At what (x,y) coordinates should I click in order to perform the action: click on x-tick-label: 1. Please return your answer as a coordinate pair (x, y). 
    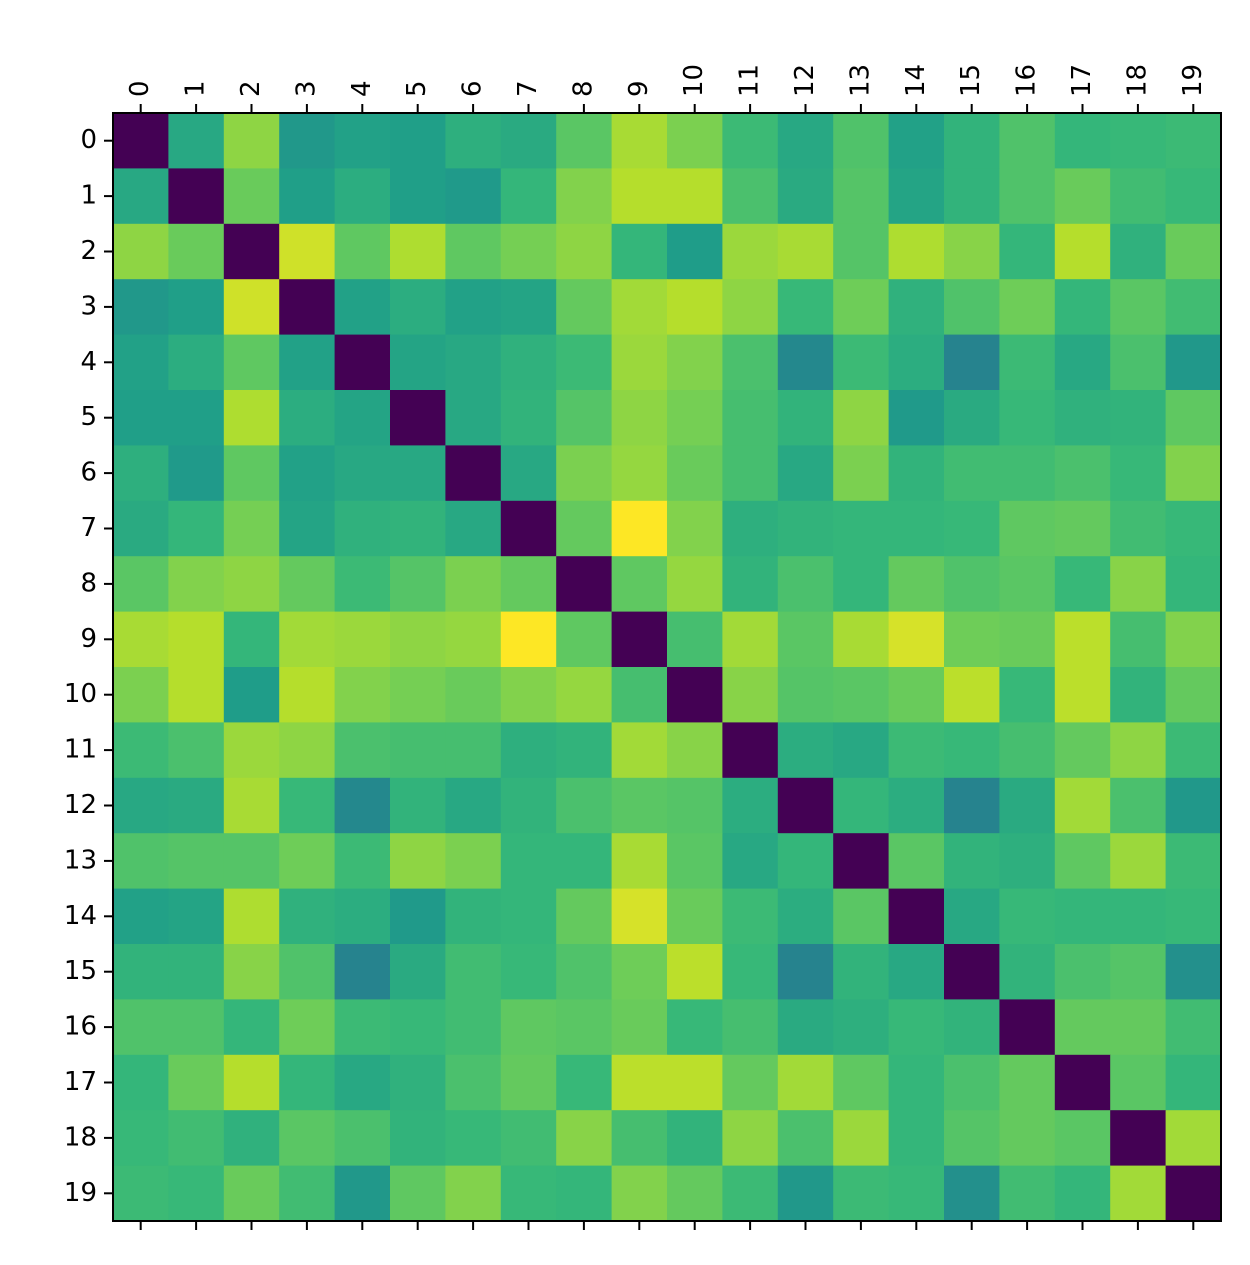
    Looking at the image, I should click on (196, 88).